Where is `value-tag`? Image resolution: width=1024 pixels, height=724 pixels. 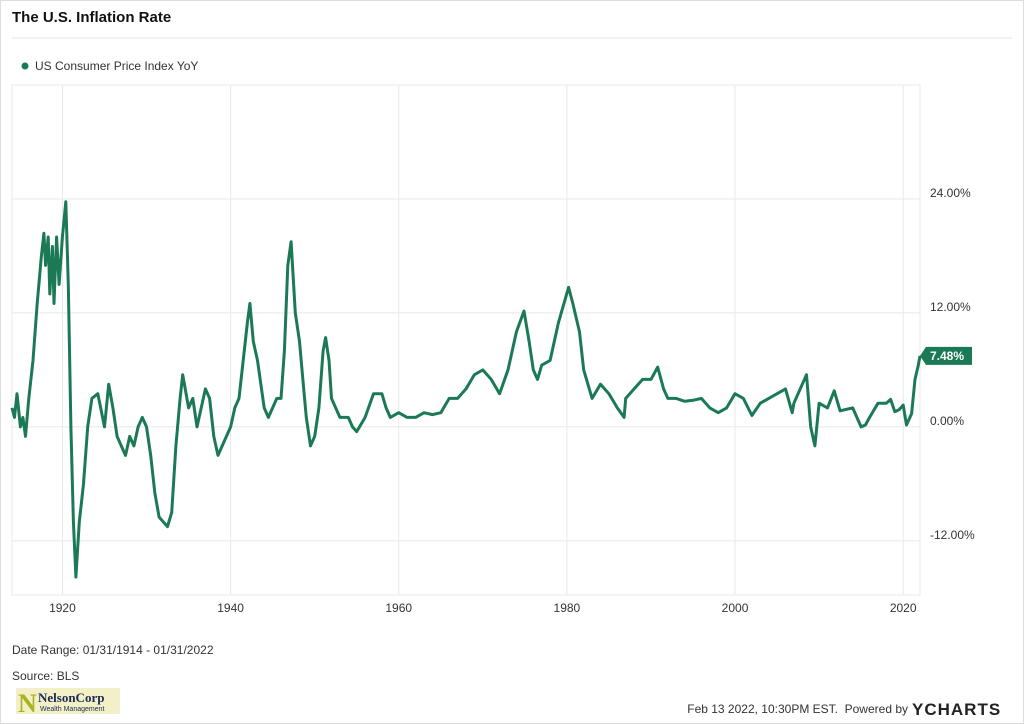 value-tag is located at coordinates (946, 355).